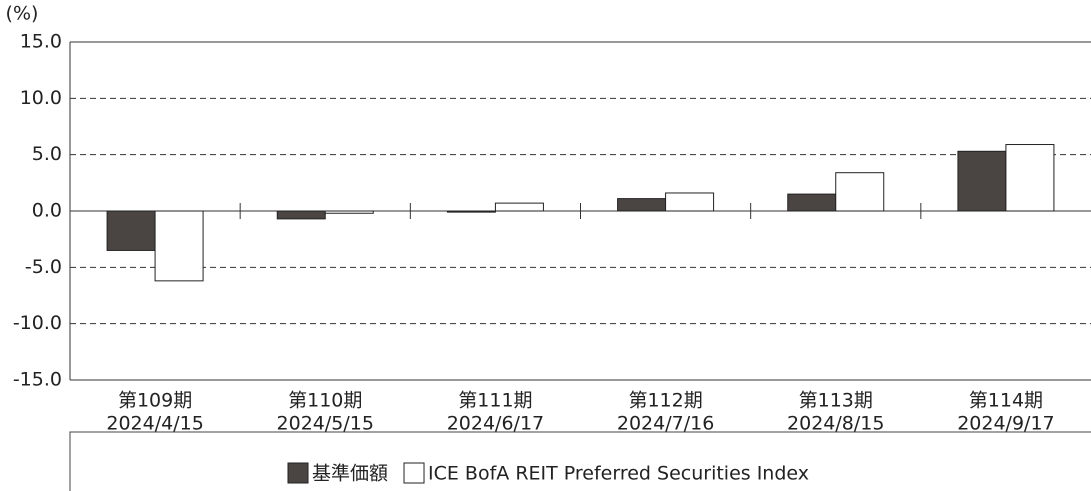 The height and width of the screenshot is (491, 1091). What do you see at coordinates (580, 461) in the screenshot?
I see `legend-frame` at bounding box center [580, 461].